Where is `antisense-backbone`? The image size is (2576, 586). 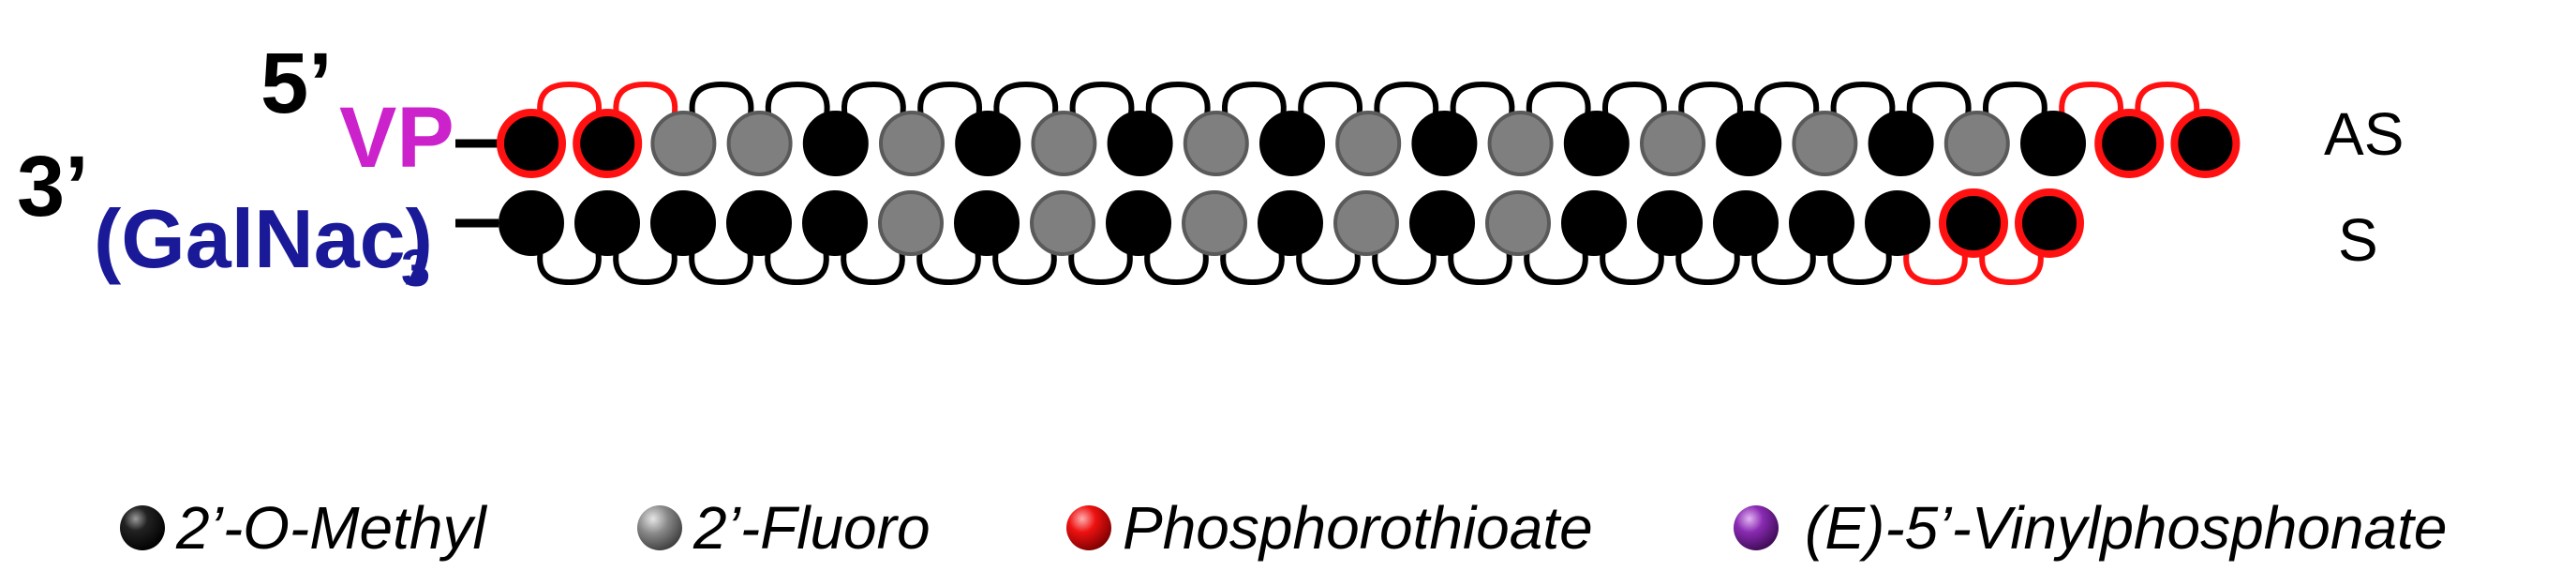 antisense-backbone is located at coordinates (1368, 100).